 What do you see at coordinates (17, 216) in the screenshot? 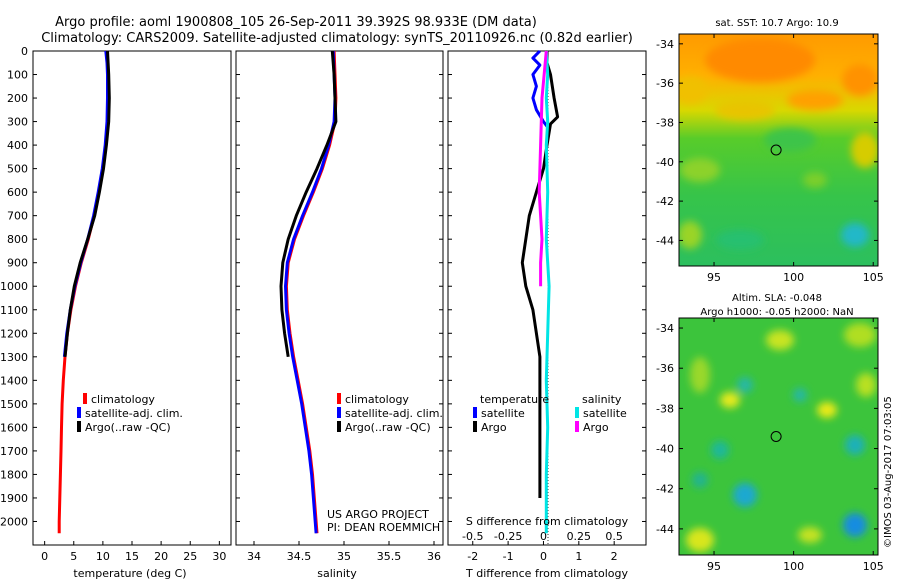
I see `depth-tick-label: 700` at bounding box center [17, 216].